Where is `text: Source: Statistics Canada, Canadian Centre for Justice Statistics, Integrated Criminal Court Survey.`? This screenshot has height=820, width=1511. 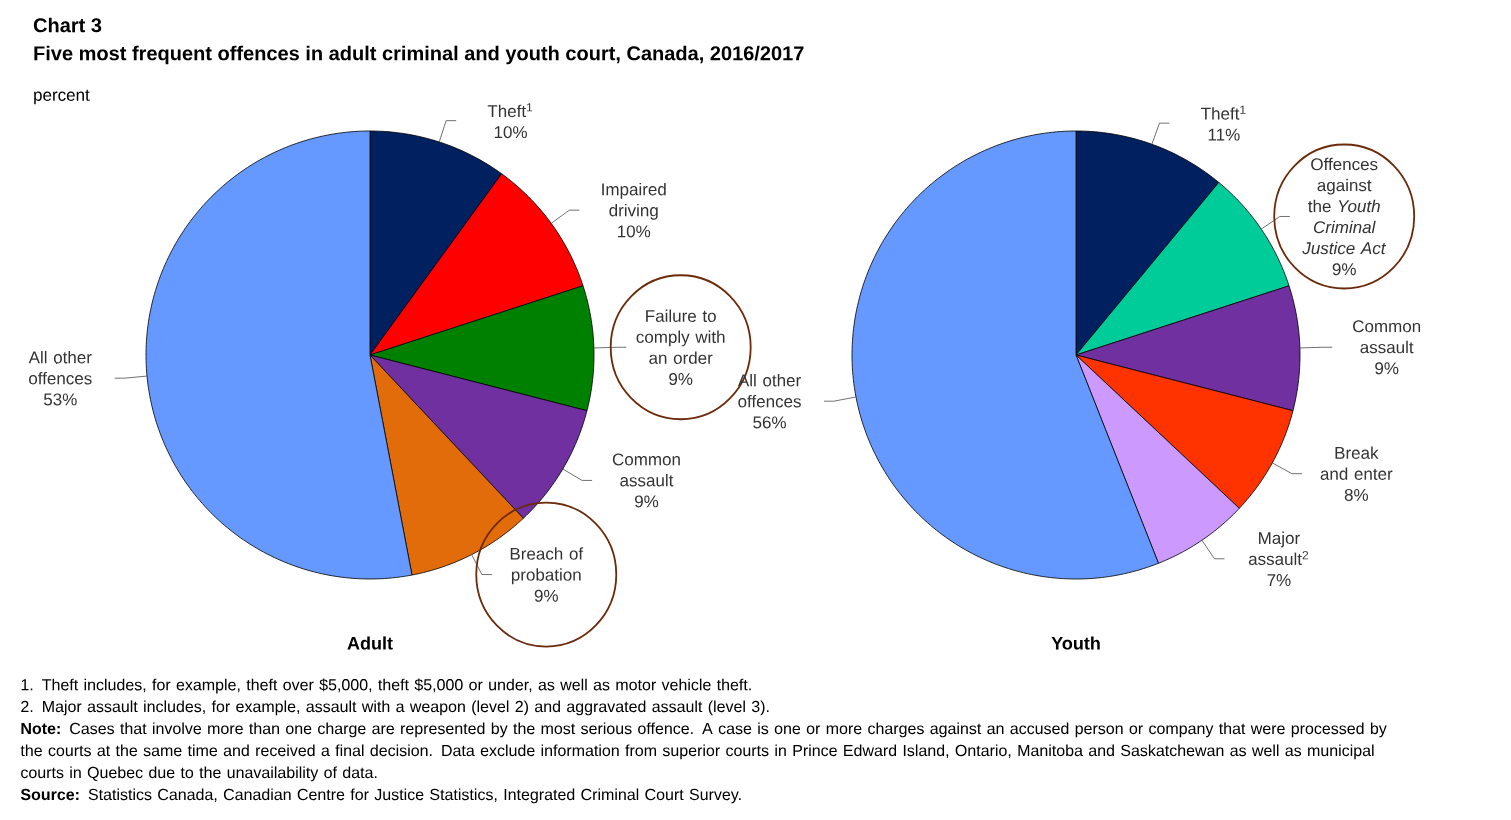 text: Source: Statistics Canada, Canadian Centre for Justice Statistics, Integrated Criminal Court Survey. is located at coordinates (380, 796).